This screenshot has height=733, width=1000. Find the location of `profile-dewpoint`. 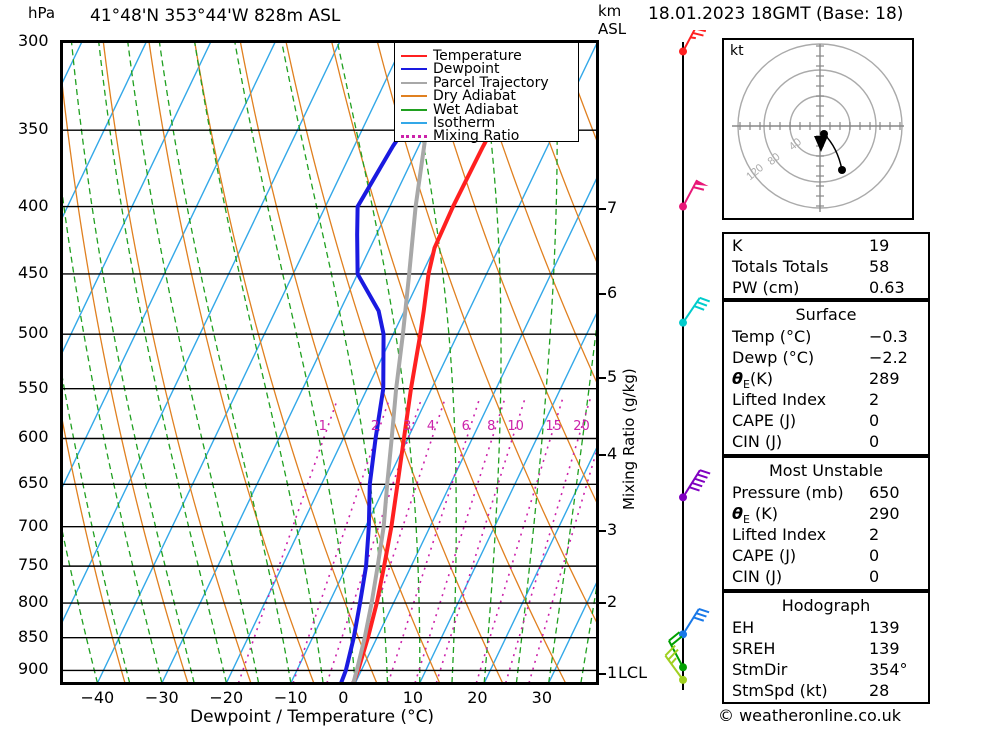

profile-dewpoint is located at coordinates (403, 362).